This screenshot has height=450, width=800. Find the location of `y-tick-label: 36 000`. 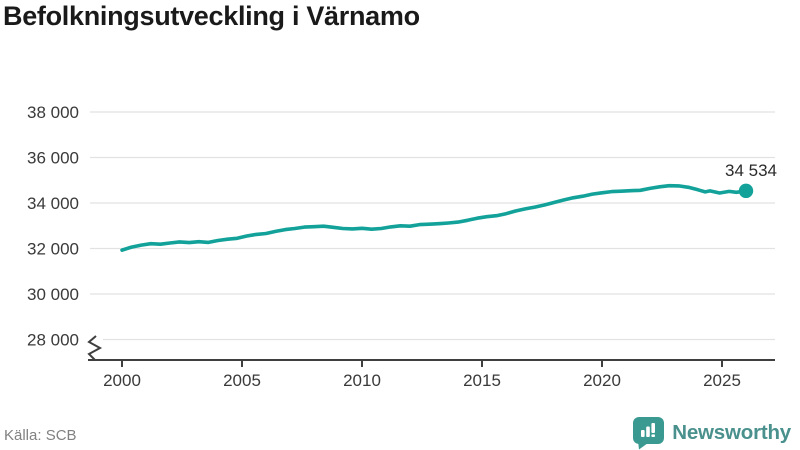

y-tick-label: 36 000 is located at coordinates (53, 158).